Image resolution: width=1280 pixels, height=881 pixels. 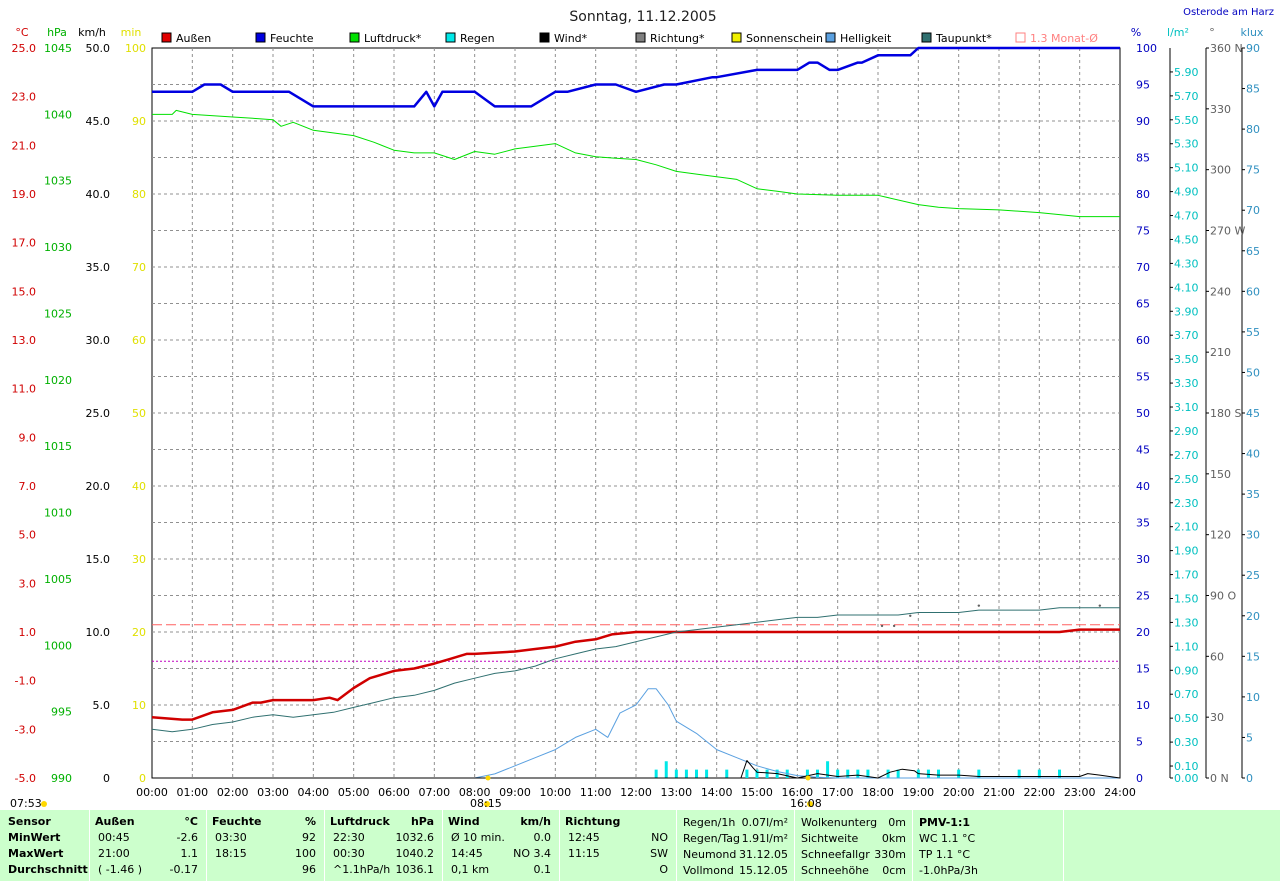 I want to click on humidity-tick-label: 15, so click(x=1143, y=669).